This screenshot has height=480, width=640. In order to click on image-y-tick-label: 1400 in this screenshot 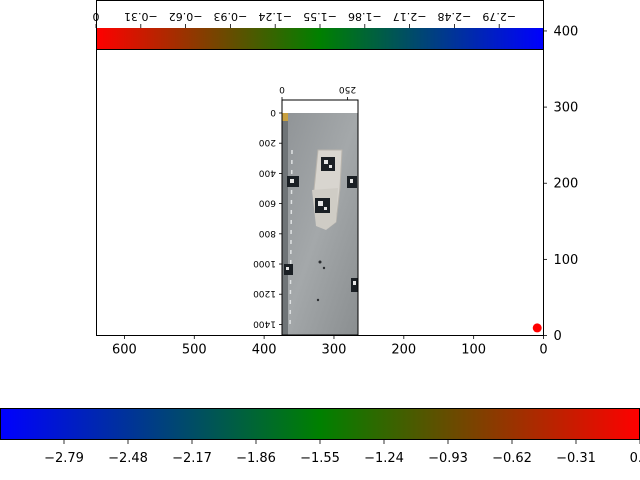, I will do `click(264, 323)`.